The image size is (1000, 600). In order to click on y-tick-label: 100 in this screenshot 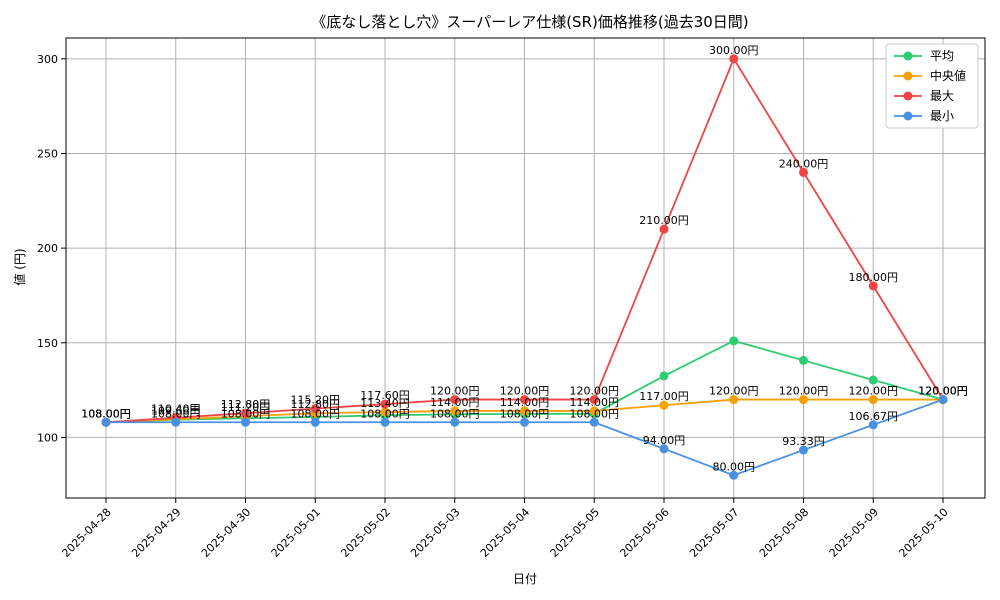, I will do `click(47, 437)`.